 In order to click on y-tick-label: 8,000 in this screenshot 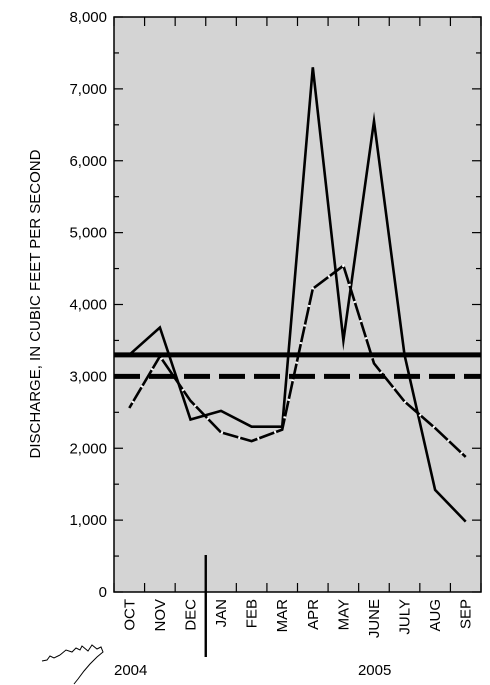, I will do `click(88, 17)`.